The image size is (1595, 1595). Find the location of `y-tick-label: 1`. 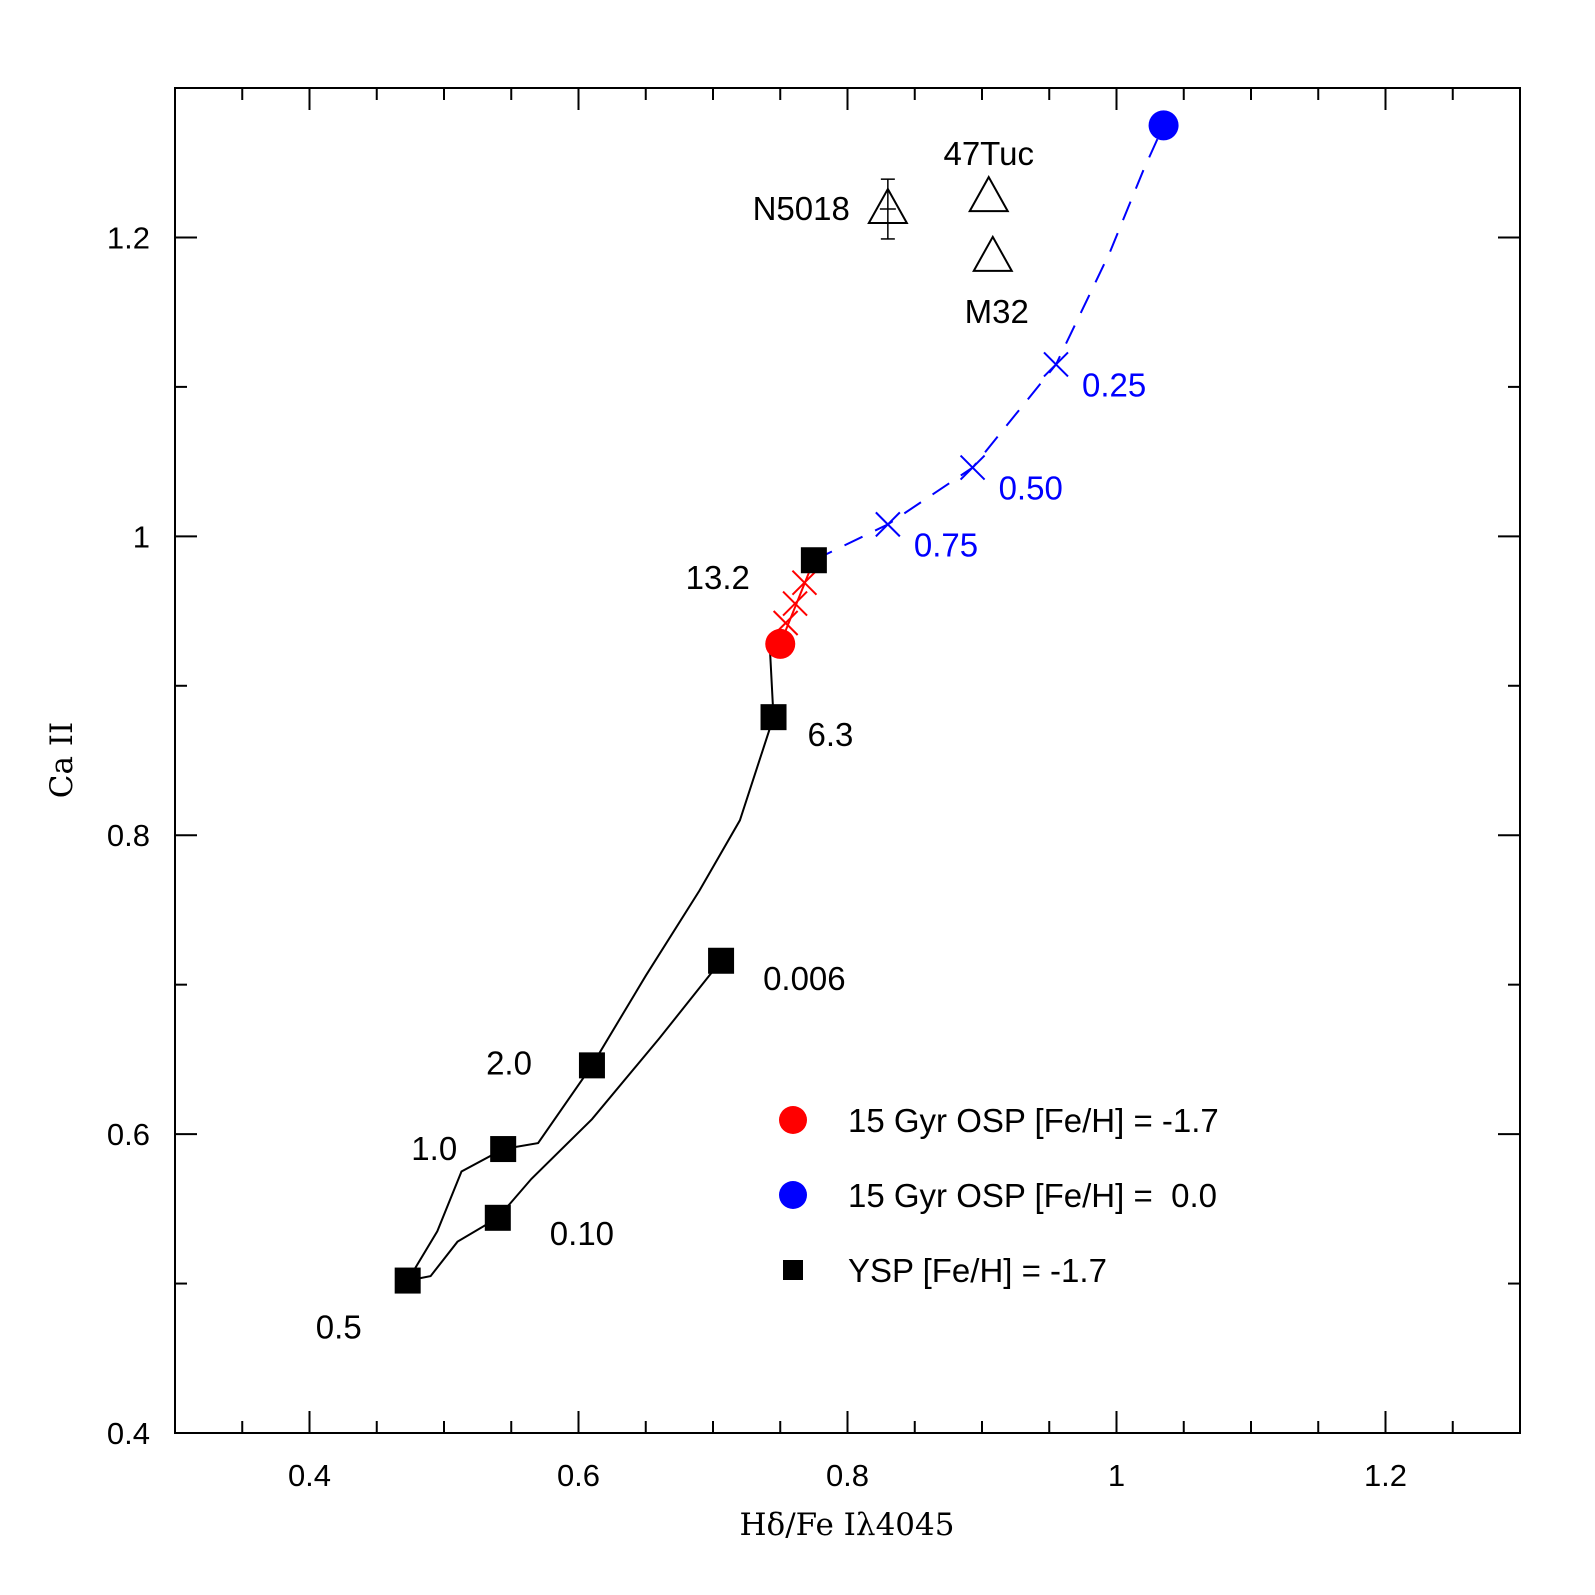

y-tick-label: 1 is located at coordinates (141, 536).